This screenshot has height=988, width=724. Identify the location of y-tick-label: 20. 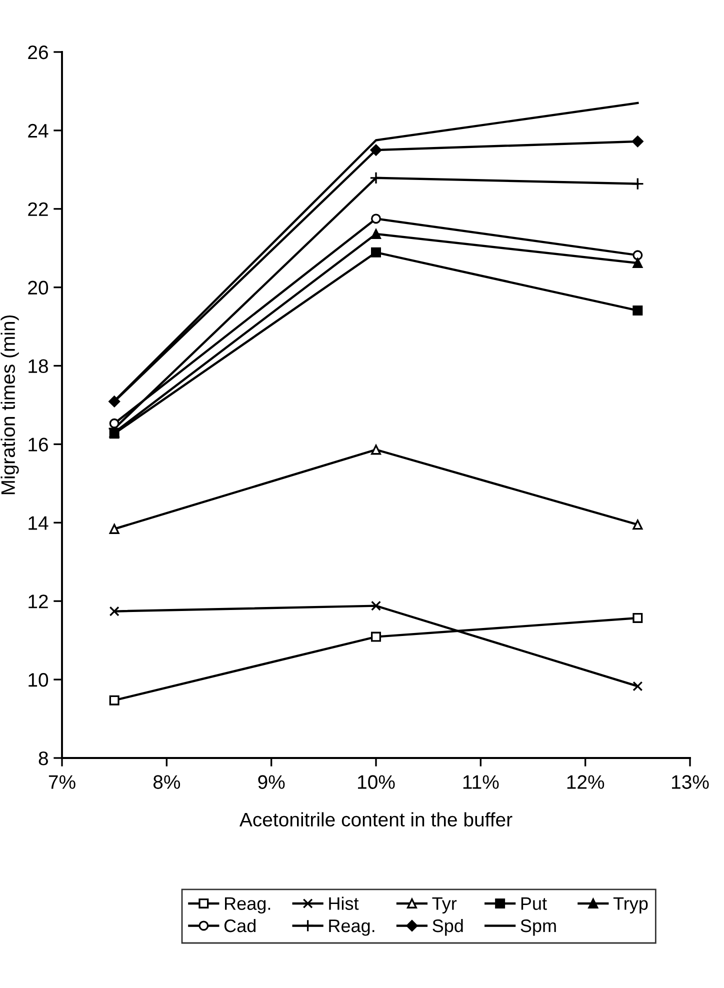
(38, 287).